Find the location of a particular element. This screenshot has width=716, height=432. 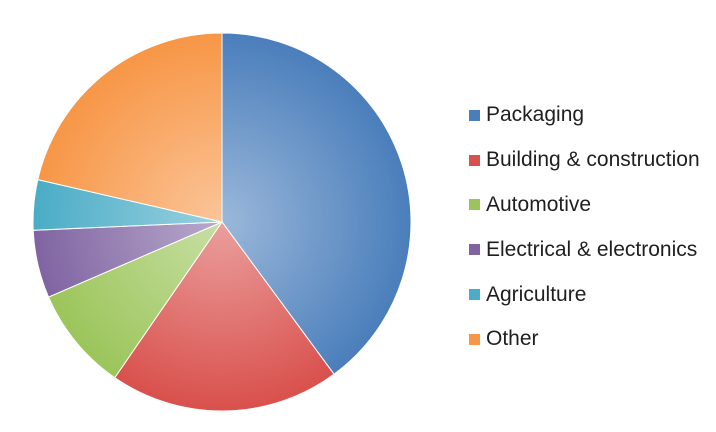

legend-item-packaging: Packaging is located at coordinates (584, 115).